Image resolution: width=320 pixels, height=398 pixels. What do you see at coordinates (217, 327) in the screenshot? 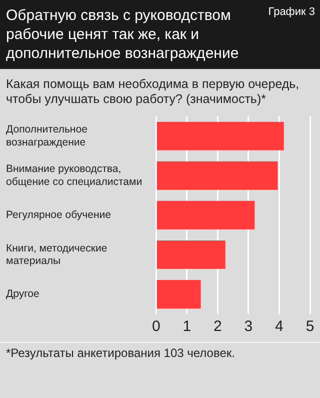
I see `x-tick-label: 2` at bounding box center [217, 327].